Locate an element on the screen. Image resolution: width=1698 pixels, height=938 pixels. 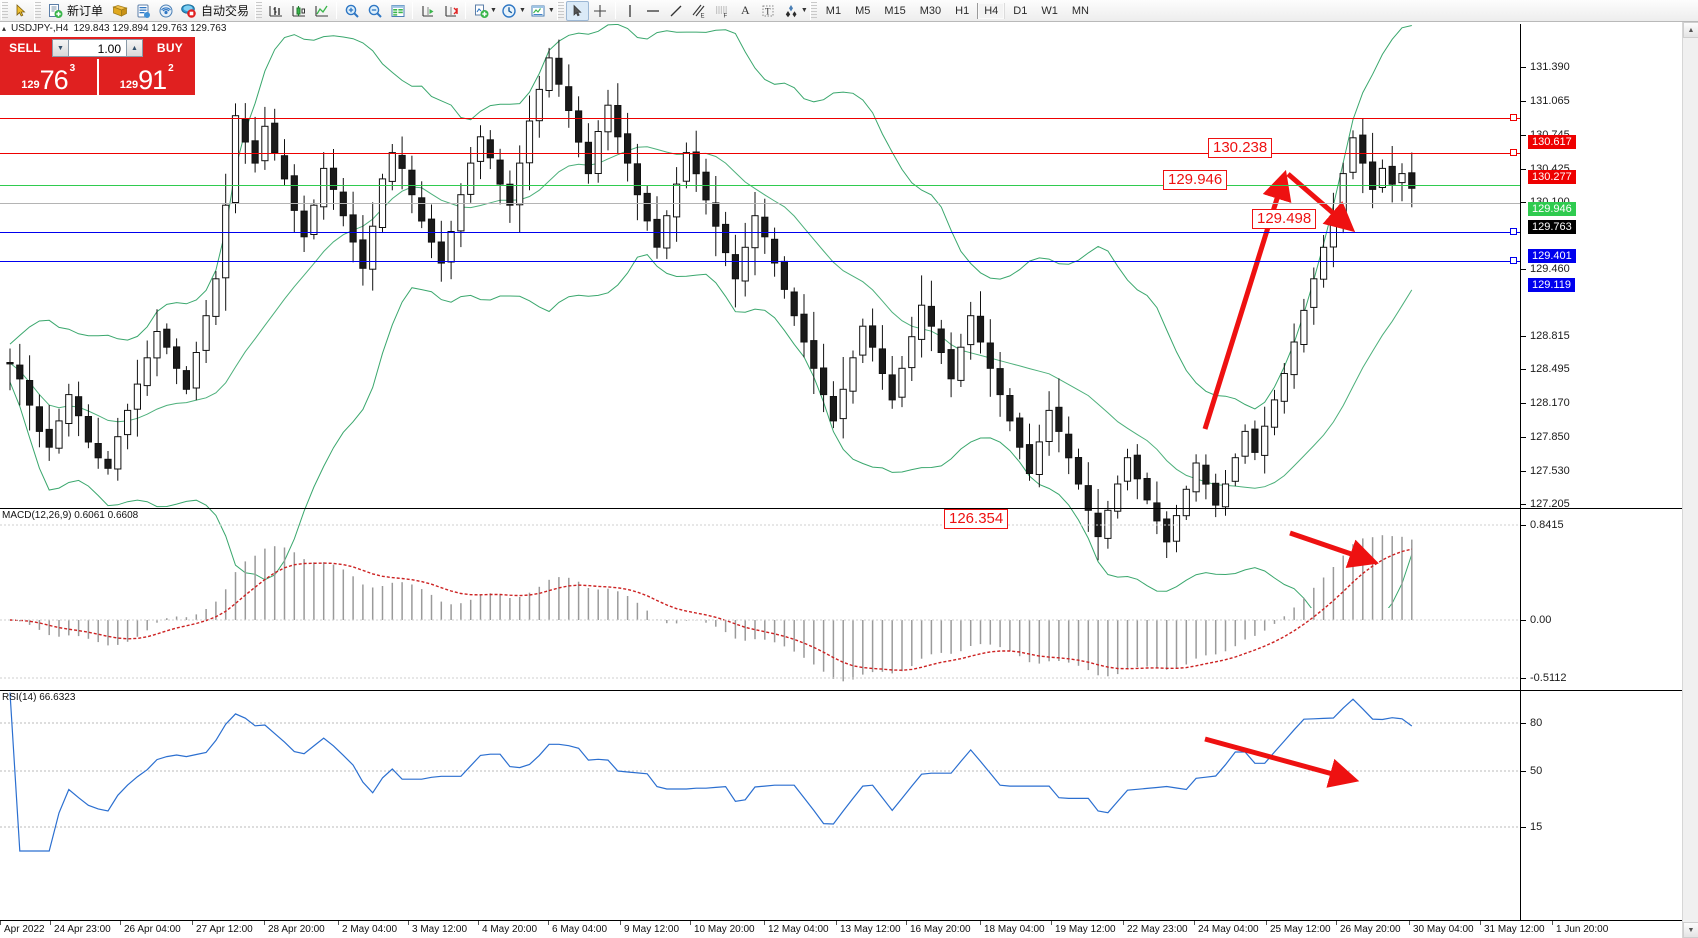
bar-chart-icon is located at coordinates (275, 11).